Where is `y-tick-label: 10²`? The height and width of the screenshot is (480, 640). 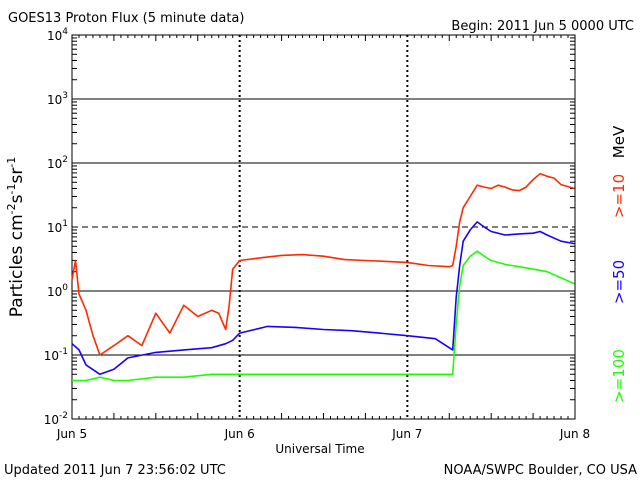 y-tick-label: 10² is located at coordinates (57, 163).